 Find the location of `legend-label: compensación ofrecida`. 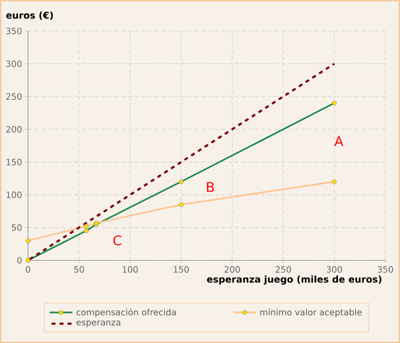

legend-label: compensación ofrecida is located at coordinates (126, 313).